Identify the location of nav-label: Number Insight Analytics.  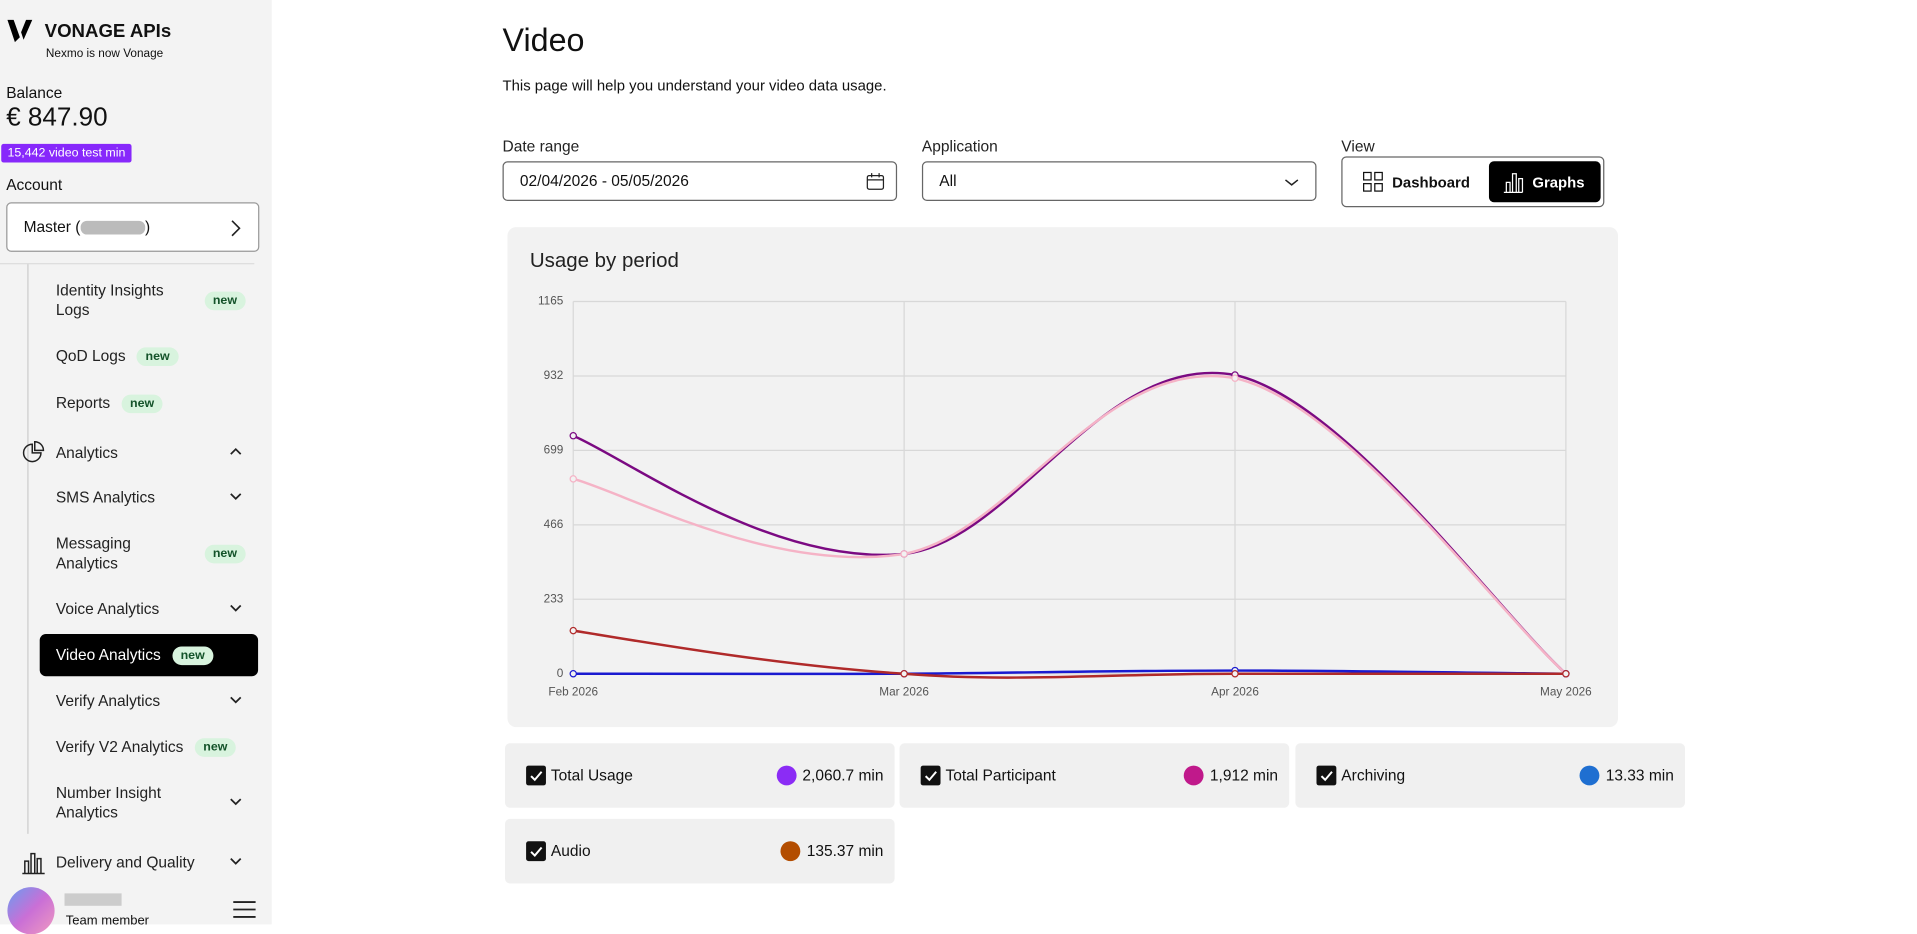
(108, 803).